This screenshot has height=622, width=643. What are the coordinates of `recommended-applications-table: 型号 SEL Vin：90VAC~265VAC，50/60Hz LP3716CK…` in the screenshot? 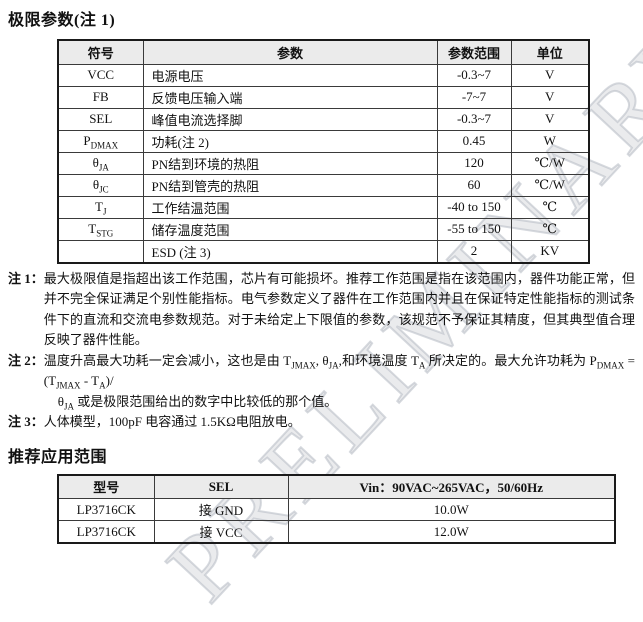 It's located at (336, 508).